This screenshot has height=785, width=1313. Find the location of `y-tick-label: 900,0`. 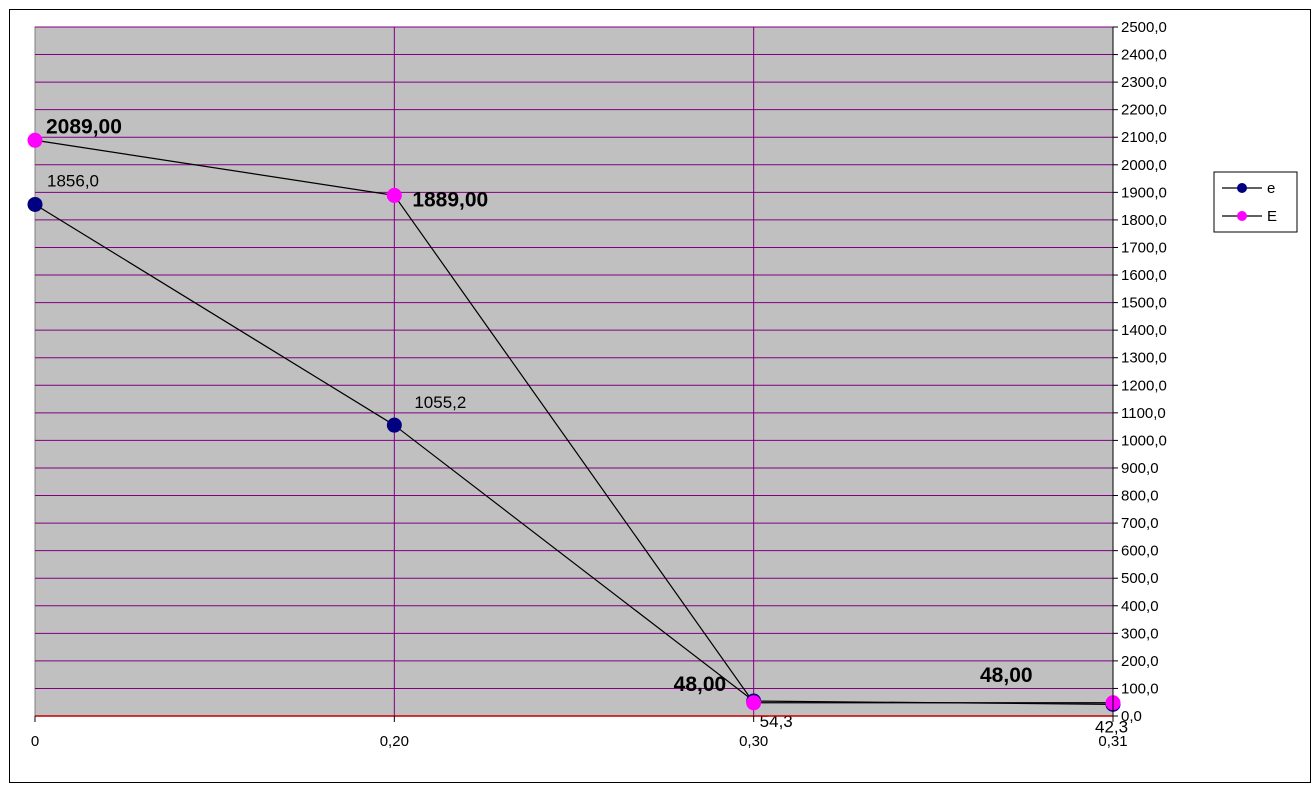

y-tick-label: 900,0 is located at coordinates (1140, 468).